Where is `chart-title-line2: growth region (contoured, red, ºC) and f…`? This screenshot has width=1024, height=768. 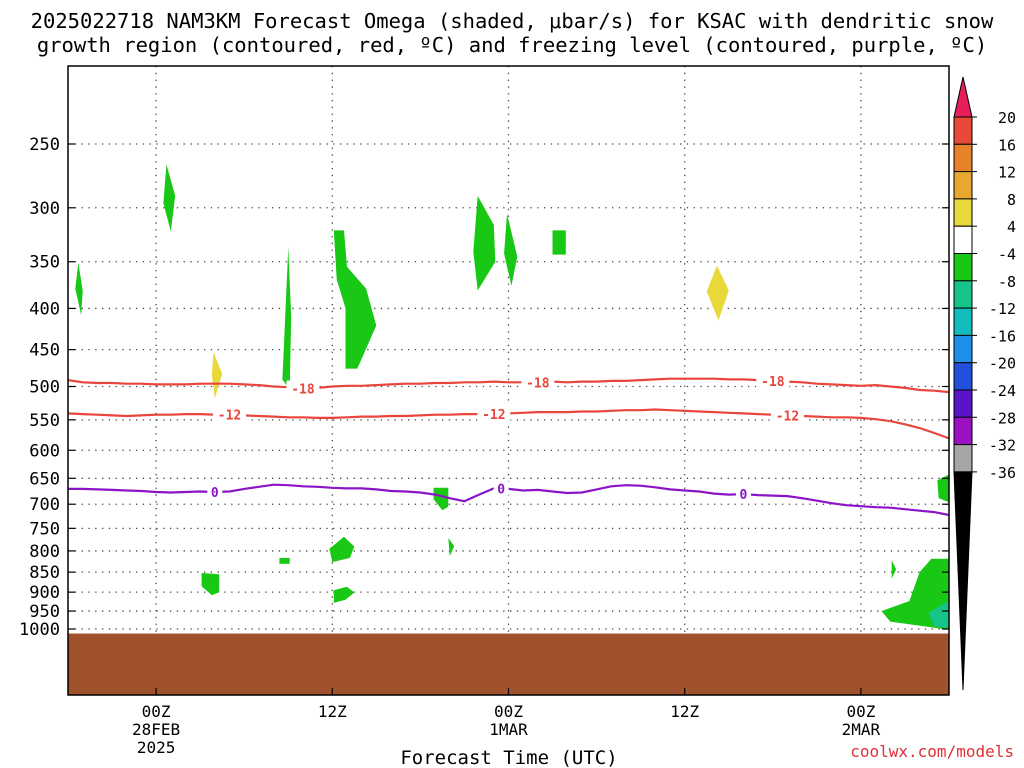 chart-title-line2: growth region (contoured, red, ºC) and f… is located at coordinates (512, 45).